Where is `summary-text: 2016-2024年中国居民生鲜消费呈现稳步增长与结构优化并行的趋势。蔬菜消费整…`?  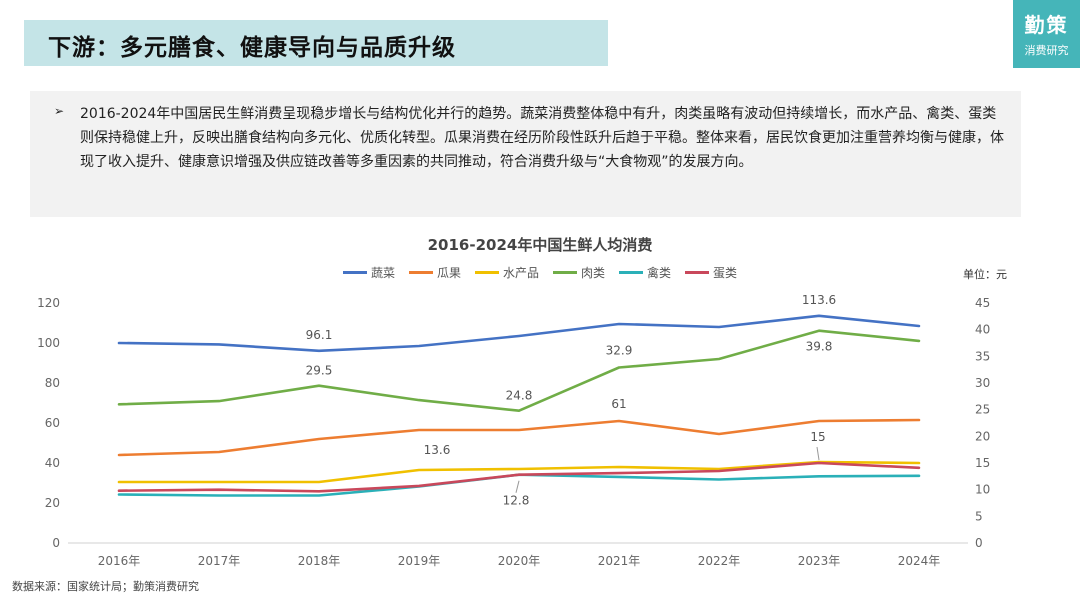 summary-text: 2016-2024年中国居民生鲜消费呈现稳步增长与结构优化并行的趋势。蔬菜消费整… is located at coordinates (542, 138).